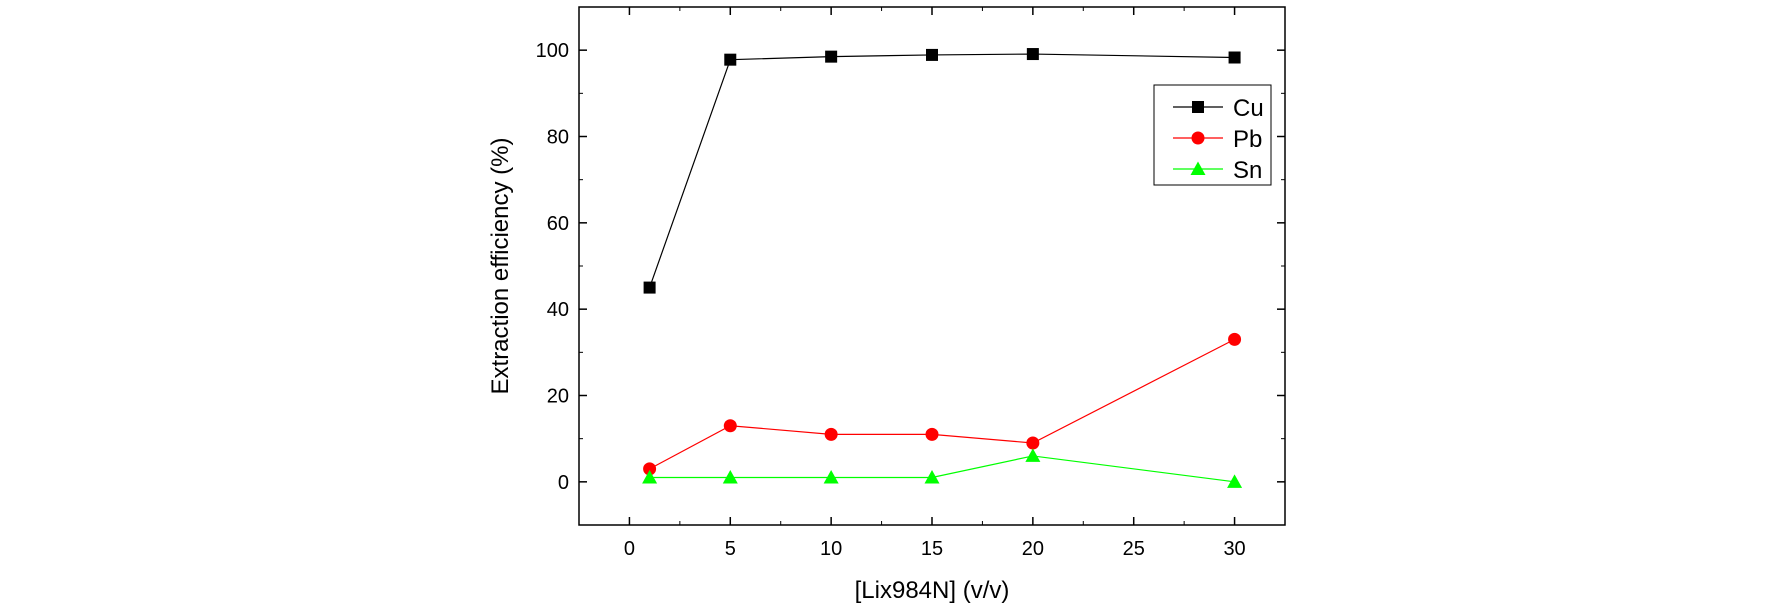 This screenshot has width=1772, height=608. Describe the element at coordinates (932, 549) in the screenshot. I see `x-tick-label: 15` at that location.